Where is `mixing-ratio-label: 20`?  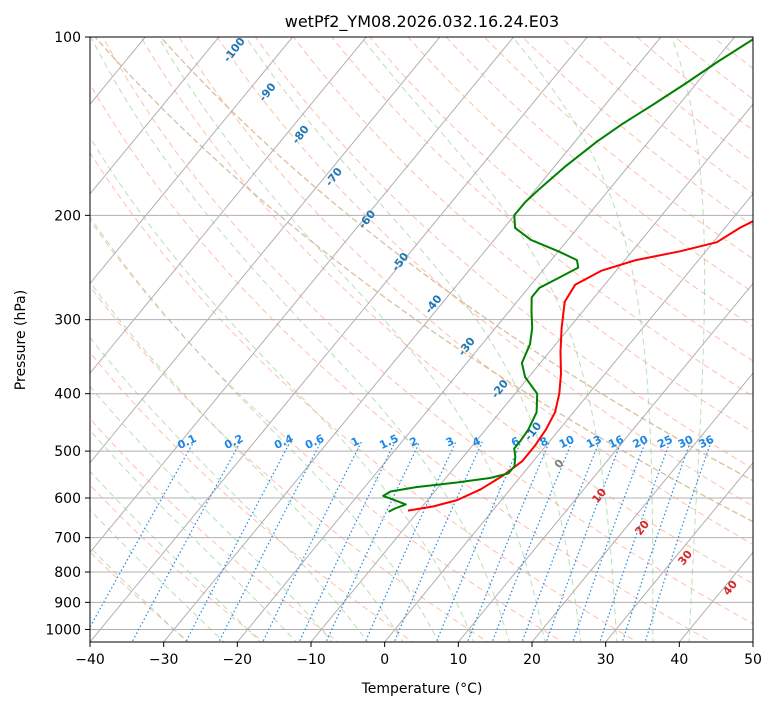
mixing-ratio-label: 20 is located at coordinates (641, 442).